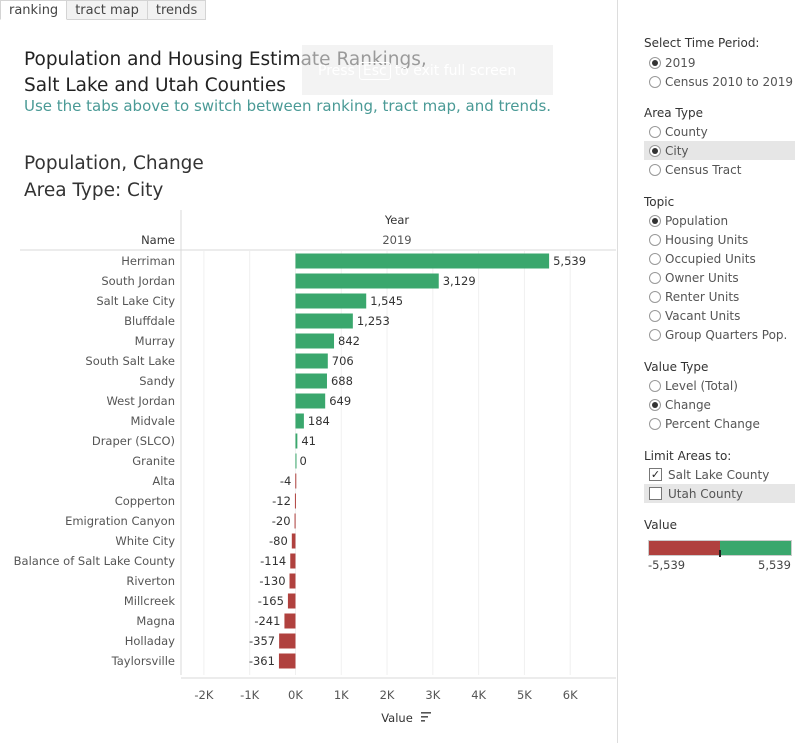 This screenshot has width=807, height=743. Describe the element at coordinates (719, 169) in the screenshot. I see `area-type-option-census-tract: Census Tract` at that location.